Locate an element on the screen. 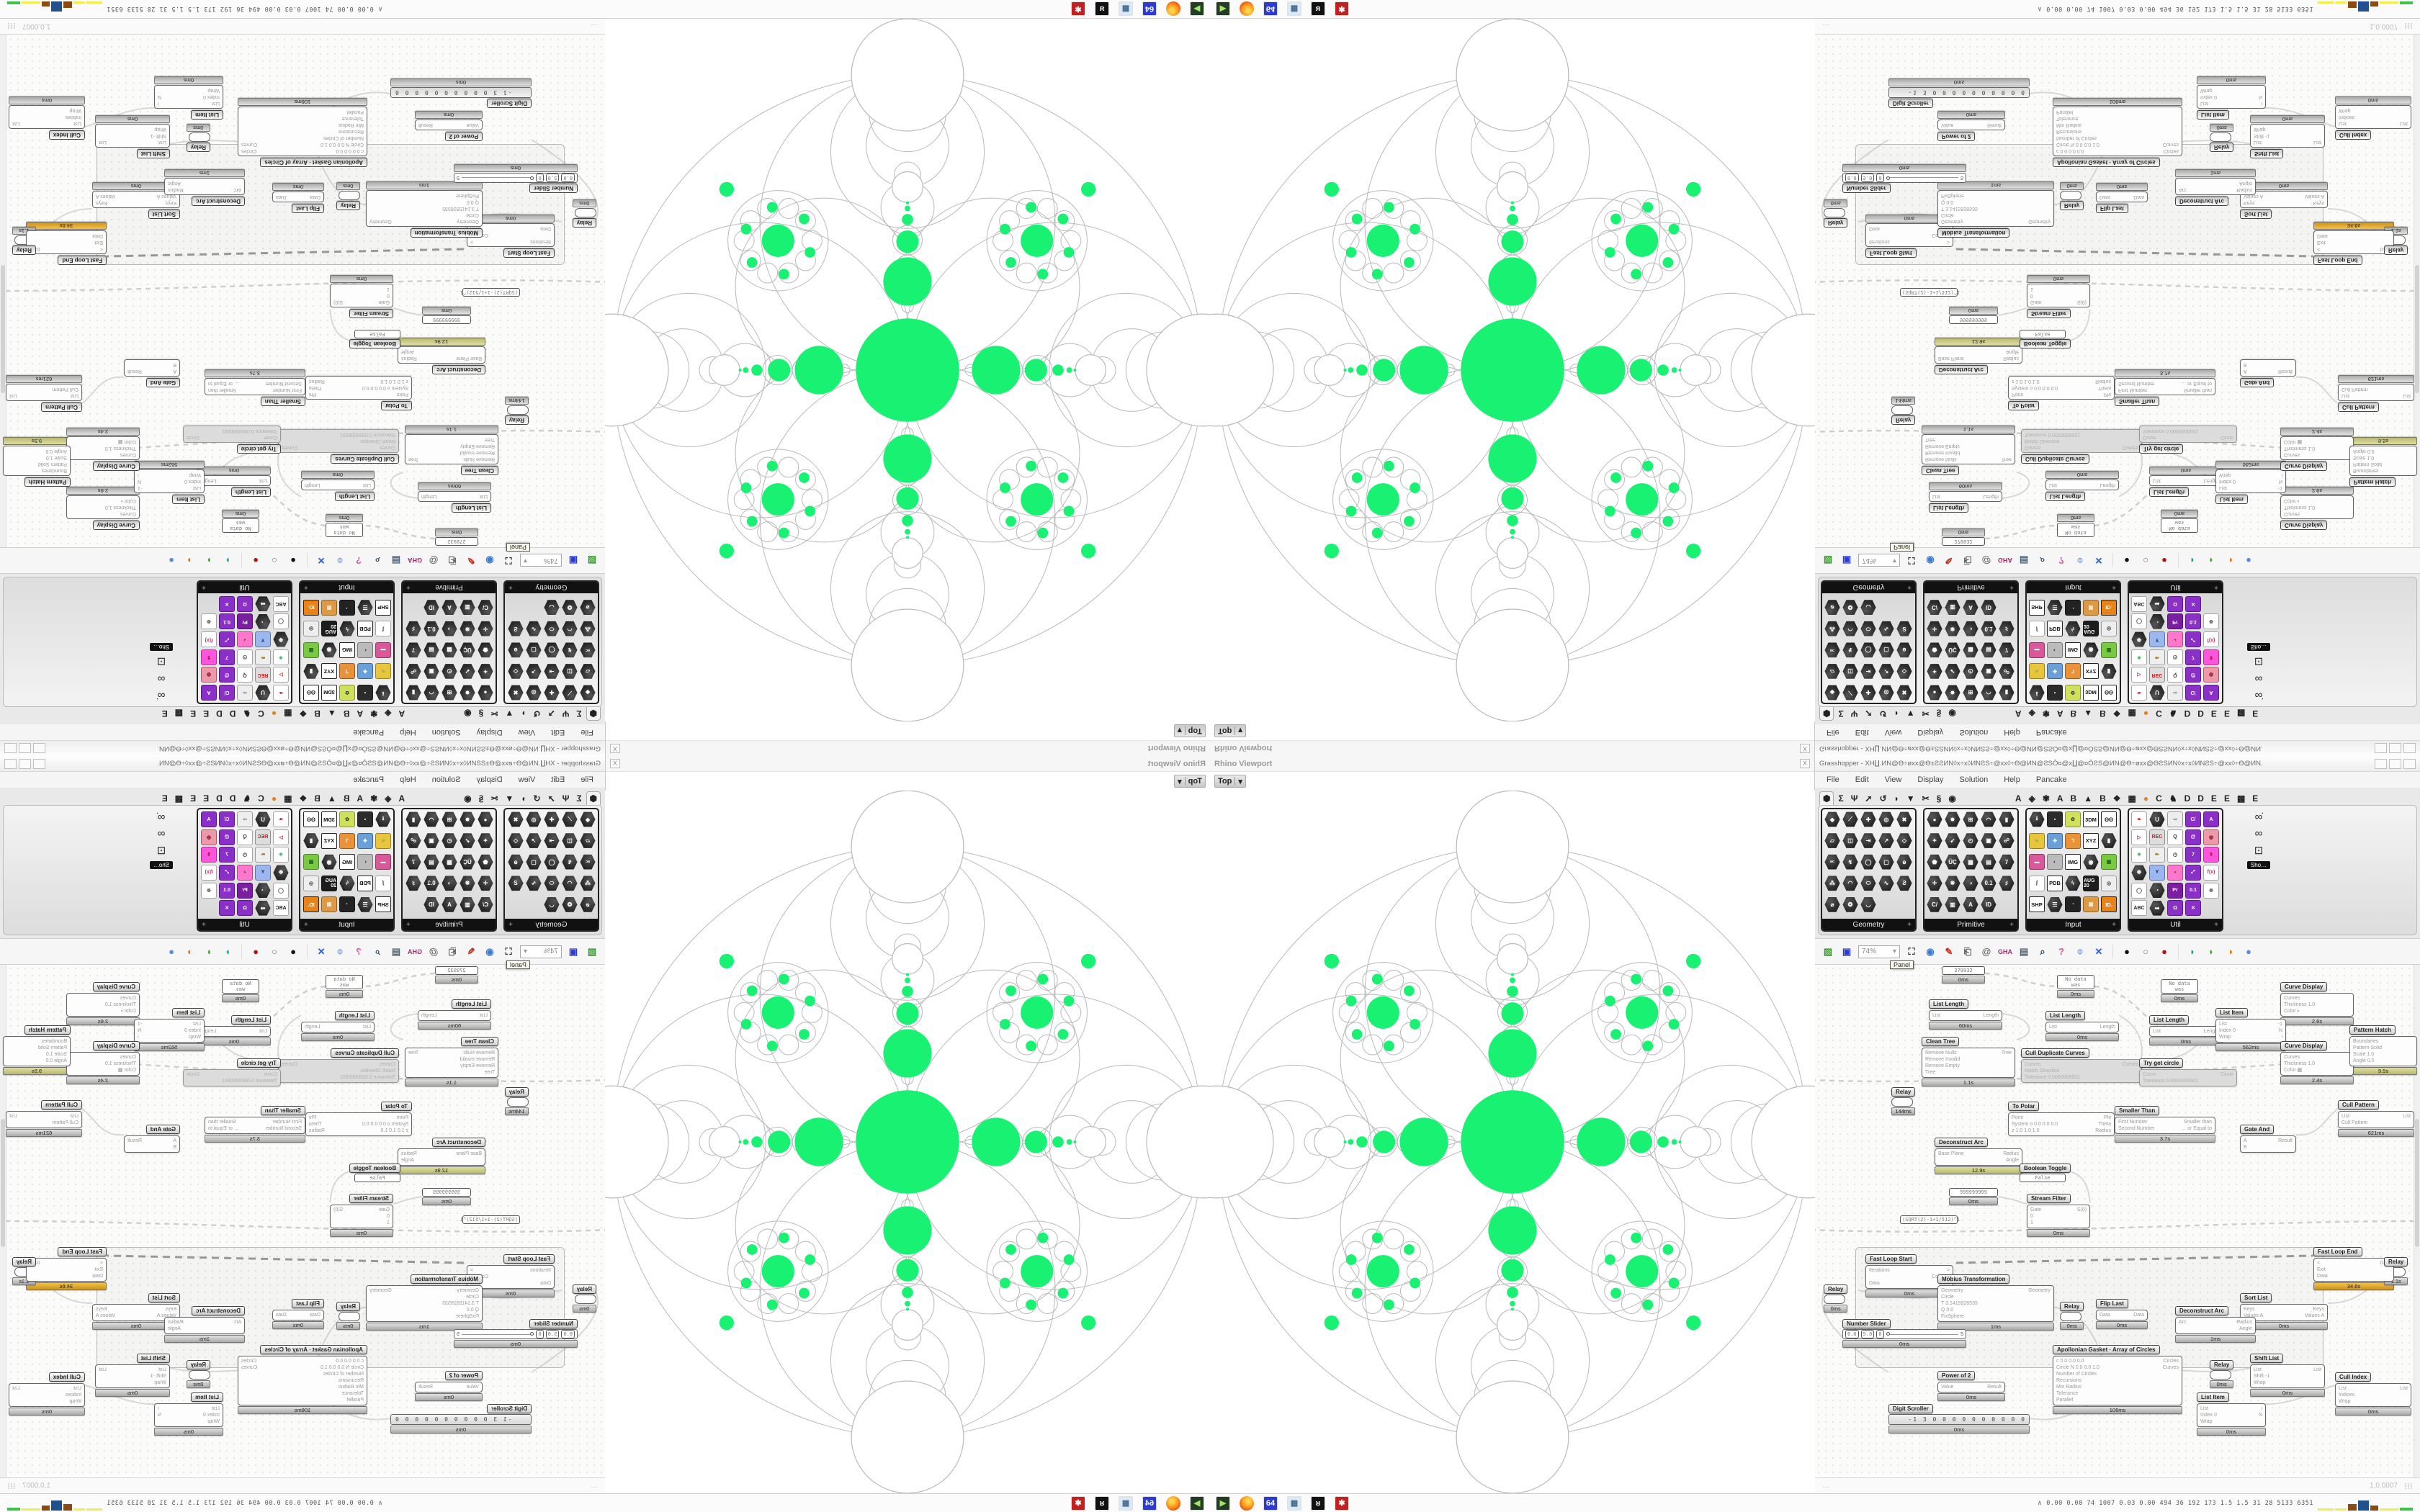 This screenshot has width=2420, height=1512. gh-component-stream-filter: Stream Filter Gate S(0) 0 1 0ms is located at coordinates (361, 298).